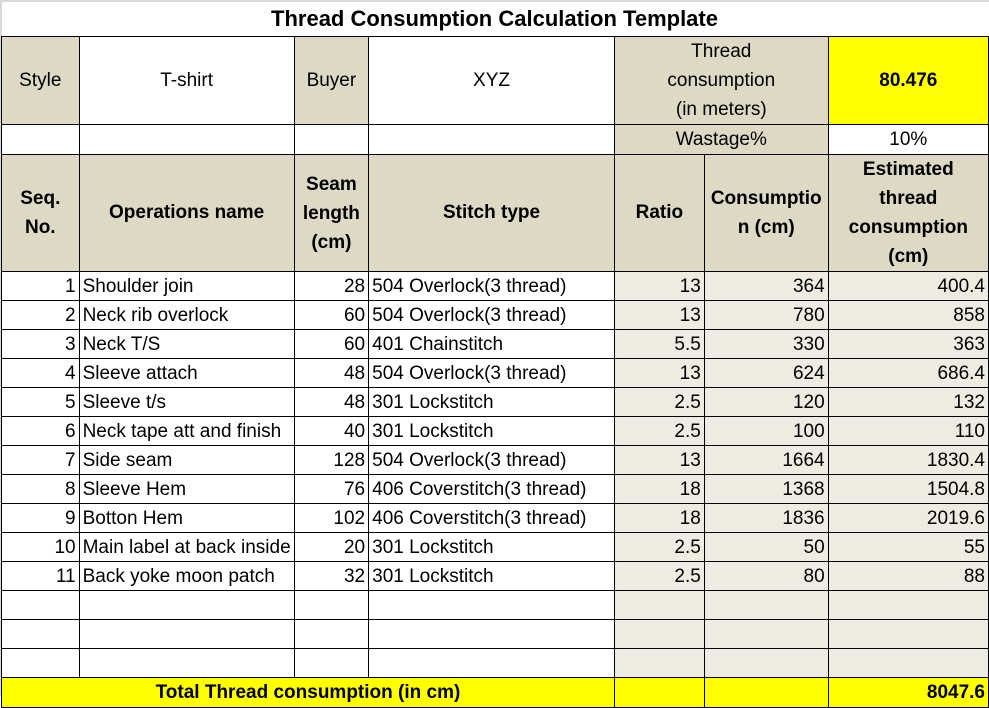 This screenshot has height=708, width=989. What do you see at coordinates (331, 547) in the screenshot?
I see `seam-length-cell: 20` at bounding box center [331, 547].